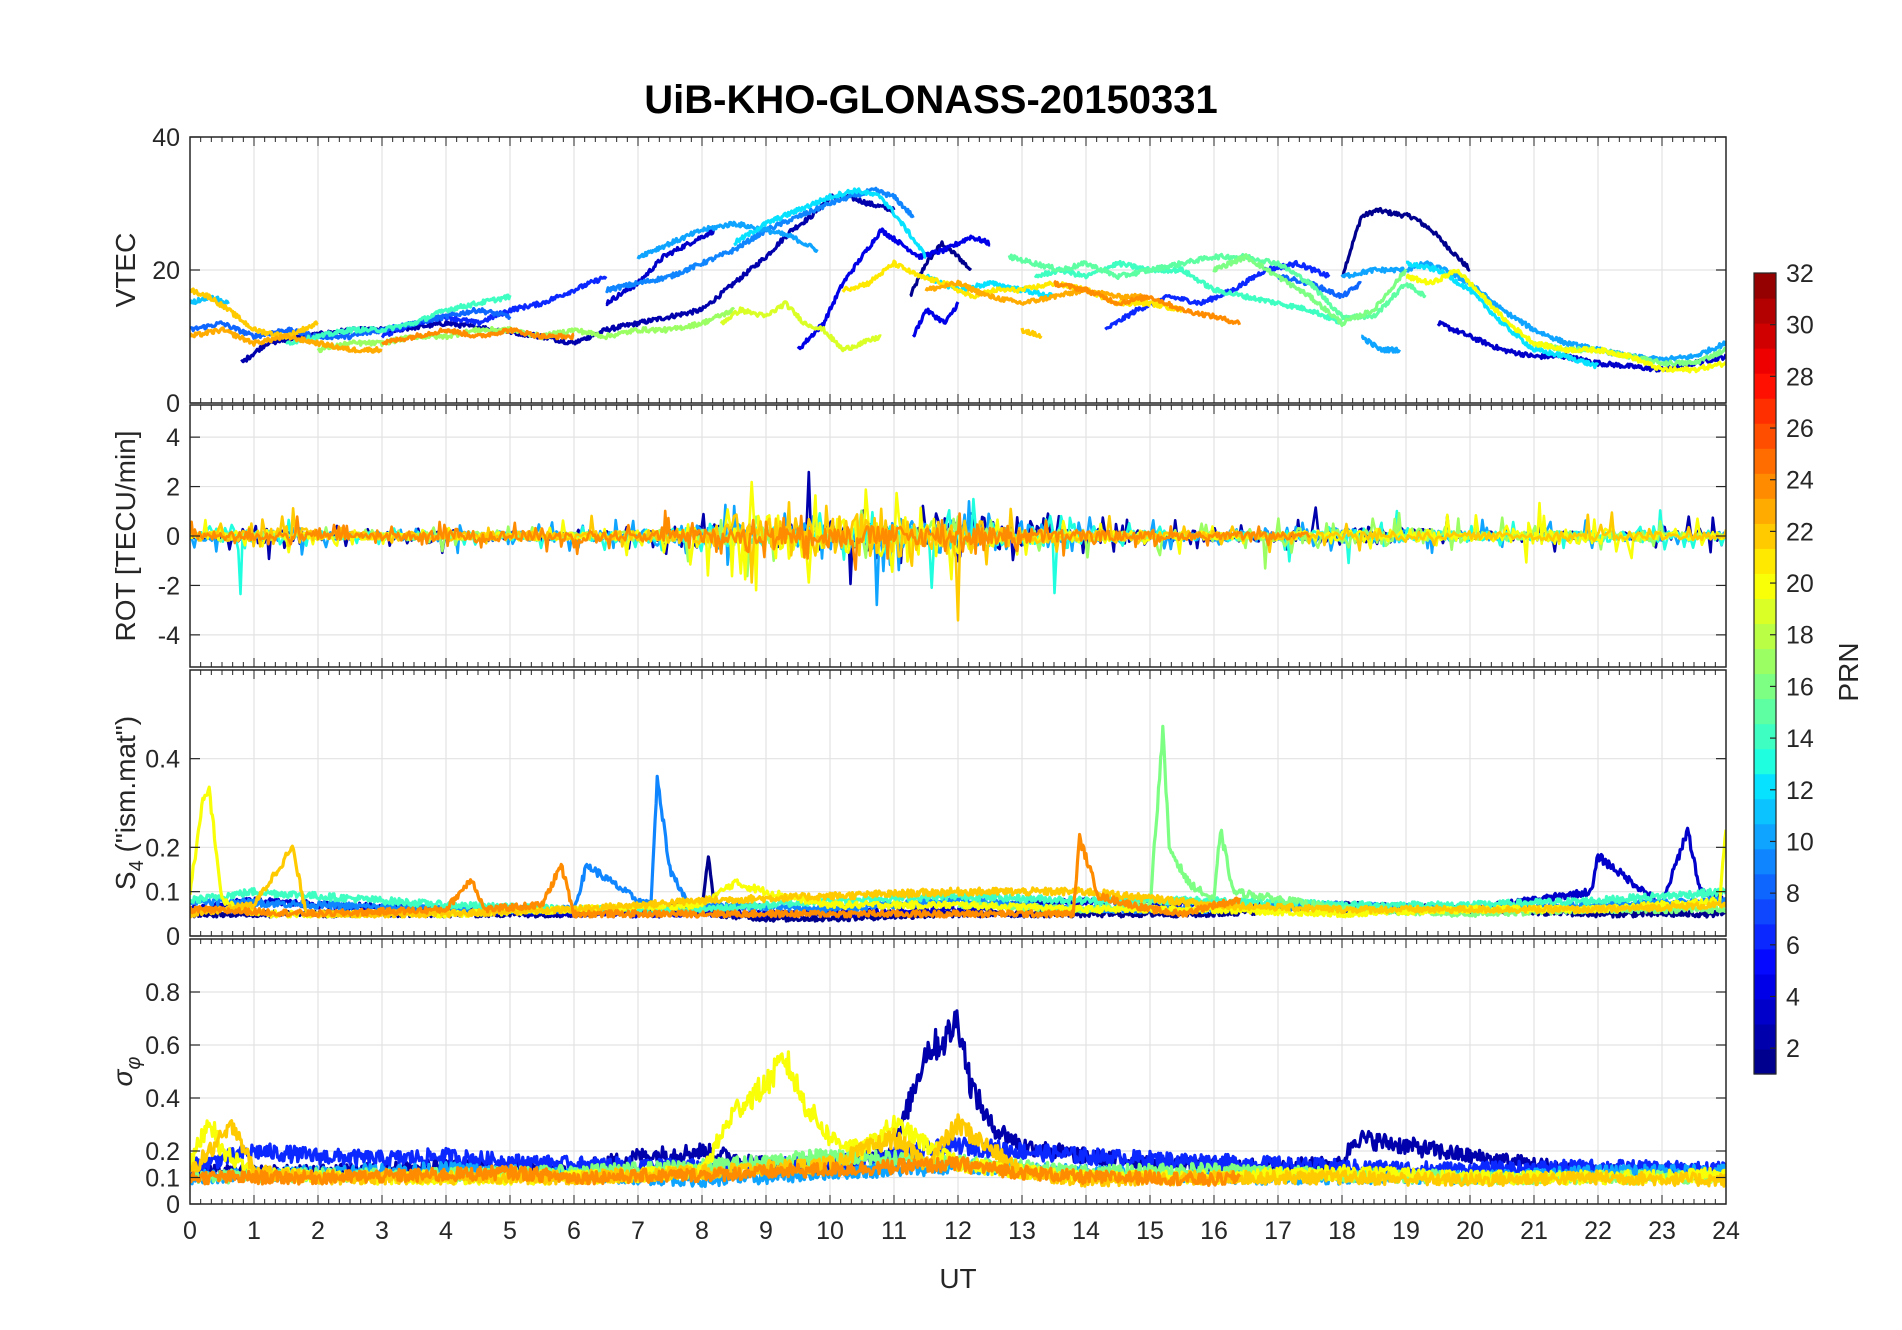  Describe the element at coordinates (702, 1231) in the screenshot. I see `x-tick-label: 8` at that location.